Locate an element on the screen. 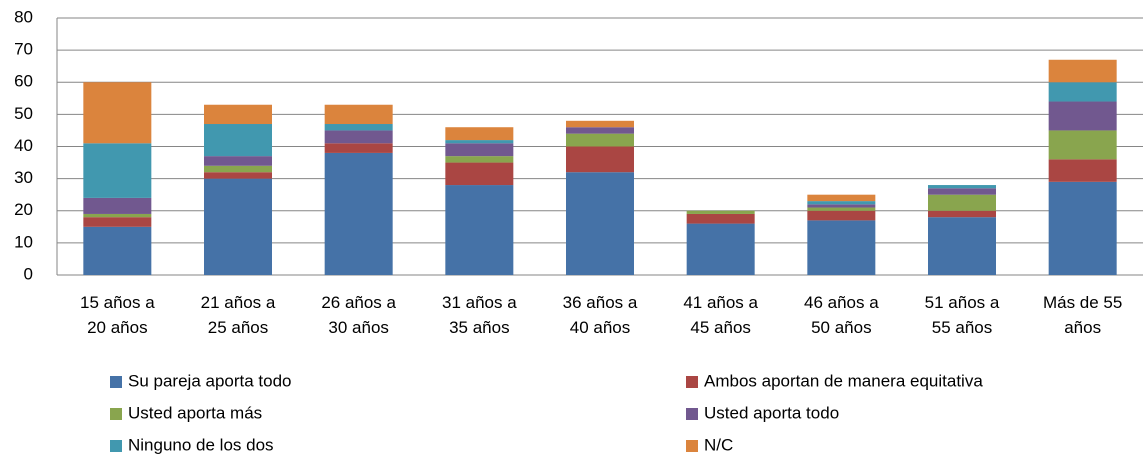 The height and width of the screenshot is (461, 1144). legend-label: Usted aporta más is located at coordinates (195, 412).